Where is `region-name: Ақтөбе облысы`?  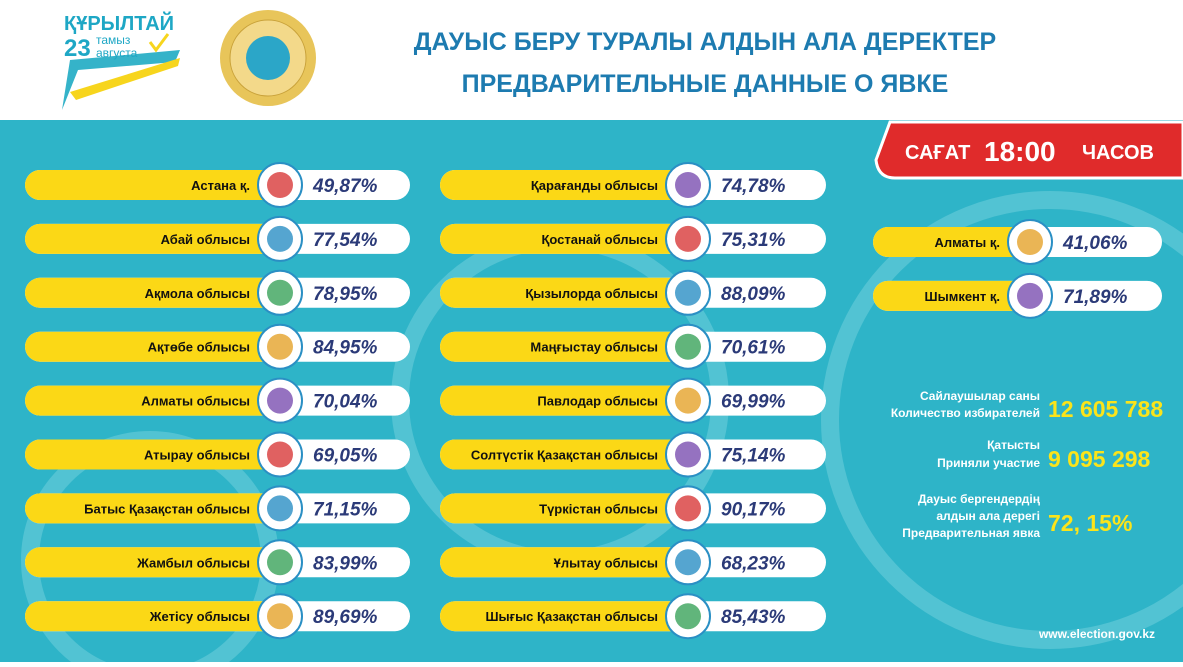 region-name: Ақтөбе облысы is located at coordinates (199, 347).